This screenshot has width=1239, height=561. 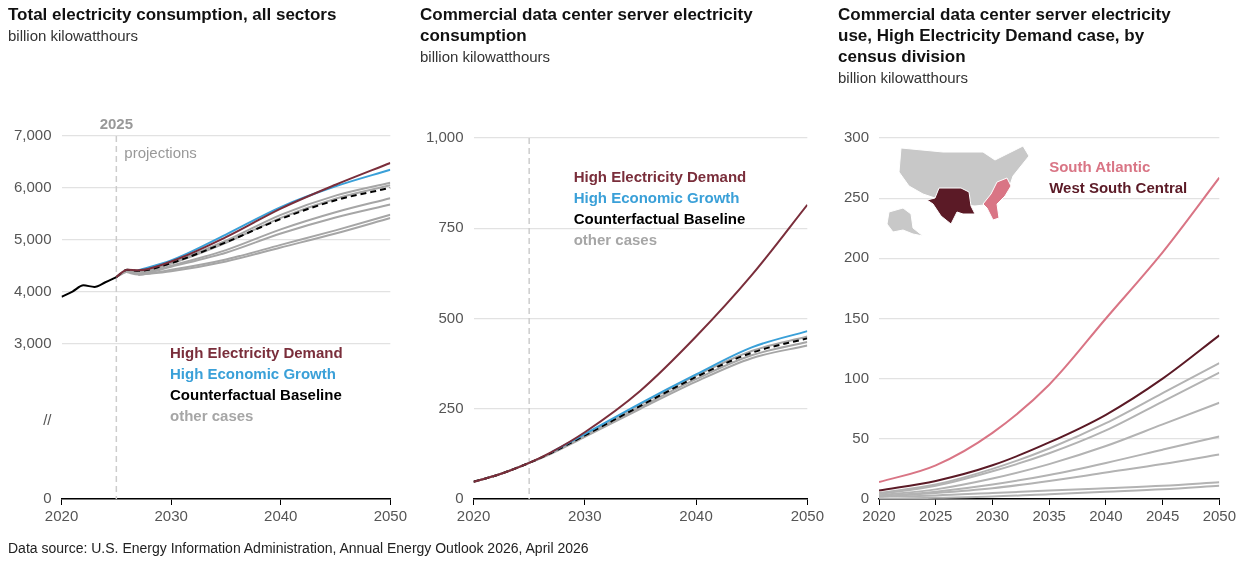 I want to click on y-tick-label: 750, so click(x=451, y=227).